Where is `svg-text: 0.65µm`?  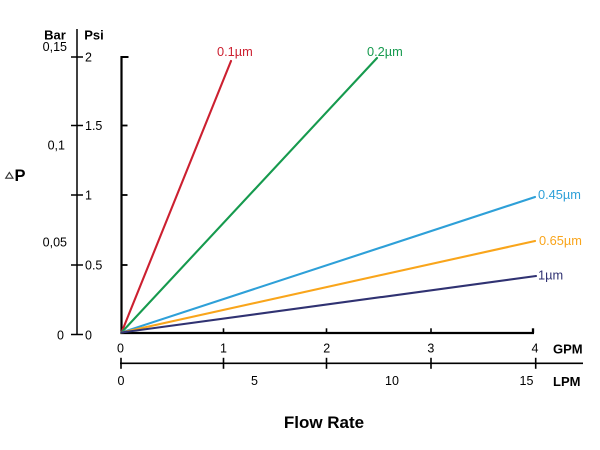
svg-text: 0.65µm is located at coordinates (560, 240).